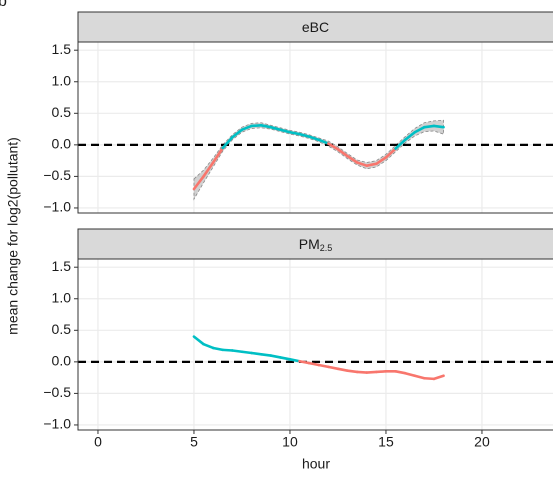 The width and height of the screenshot is (553, 478). I want to click on panel-tag: b, so click(3, 5).